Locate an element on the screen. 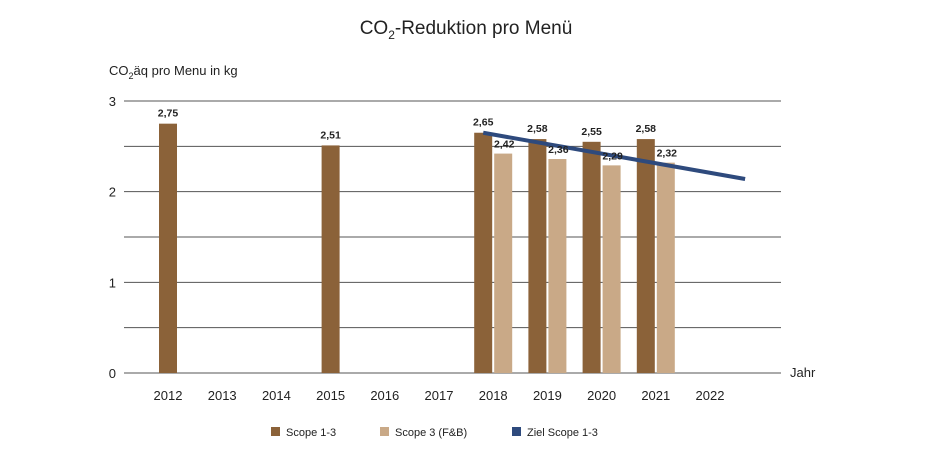 The image size is (940, 457). y-axis-label-rest: äq pro Menu in kg is located at coordinates (186, 70).